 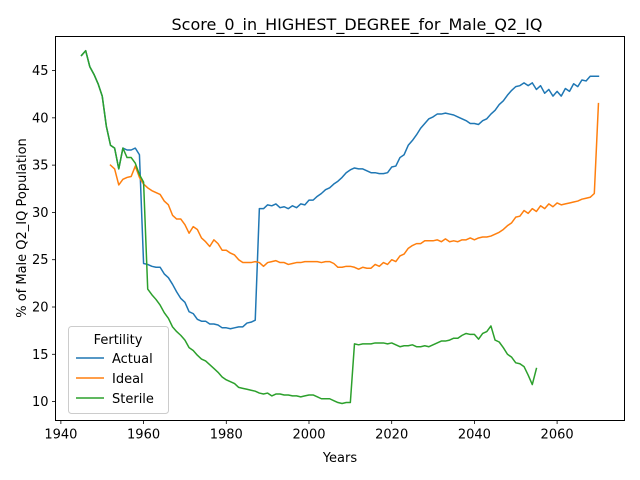 I want to click on legend-label-ideal: Ideal, so click(x=128, y=379).